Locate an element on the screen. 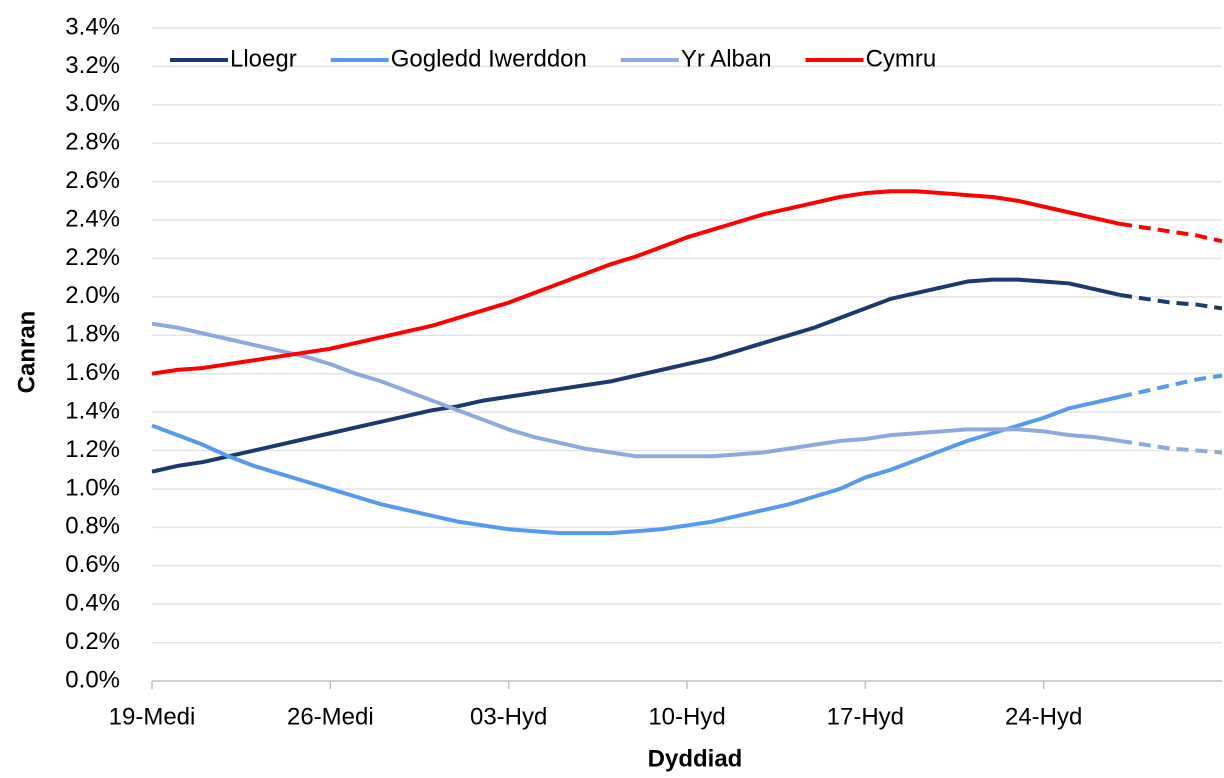  y-tick-label: 0.6% is located at coordinates (92, 564).